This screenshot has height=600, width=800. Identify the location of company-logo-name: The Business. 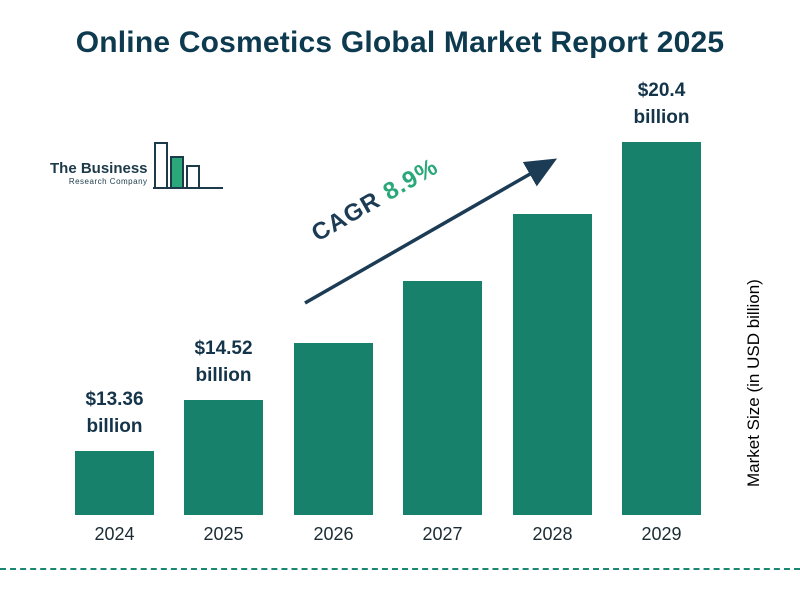
(99, 168).